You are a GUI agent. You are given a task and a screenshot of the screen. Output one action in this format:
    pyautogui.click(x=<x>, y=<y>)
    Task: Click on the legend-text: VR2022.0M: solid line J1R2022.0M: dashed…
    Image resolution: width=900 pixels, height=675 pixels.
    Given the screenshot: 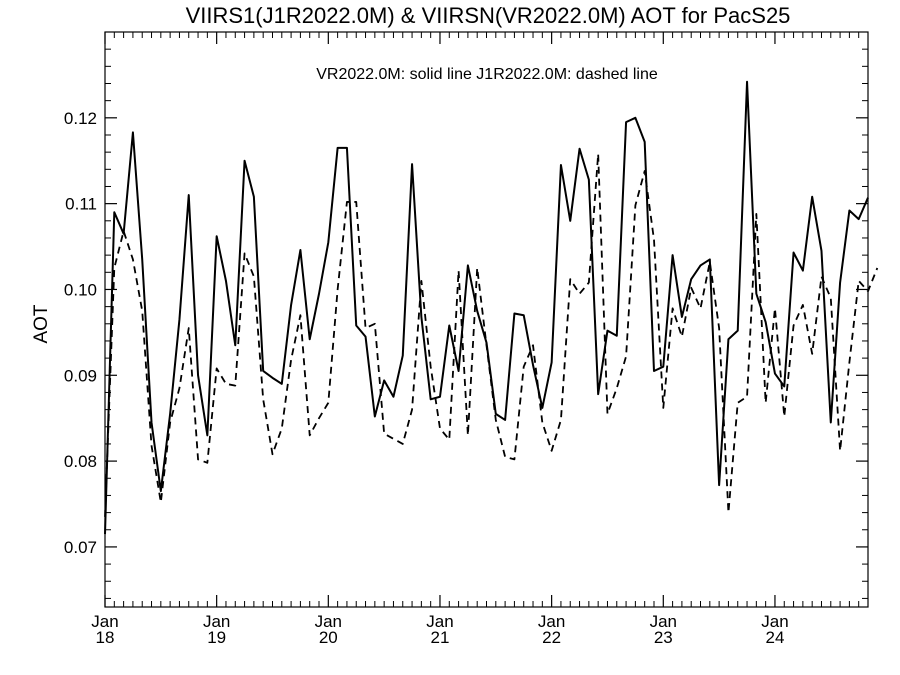 What is the action you would take?
    pyautogui.click(x=487, y=74)
    